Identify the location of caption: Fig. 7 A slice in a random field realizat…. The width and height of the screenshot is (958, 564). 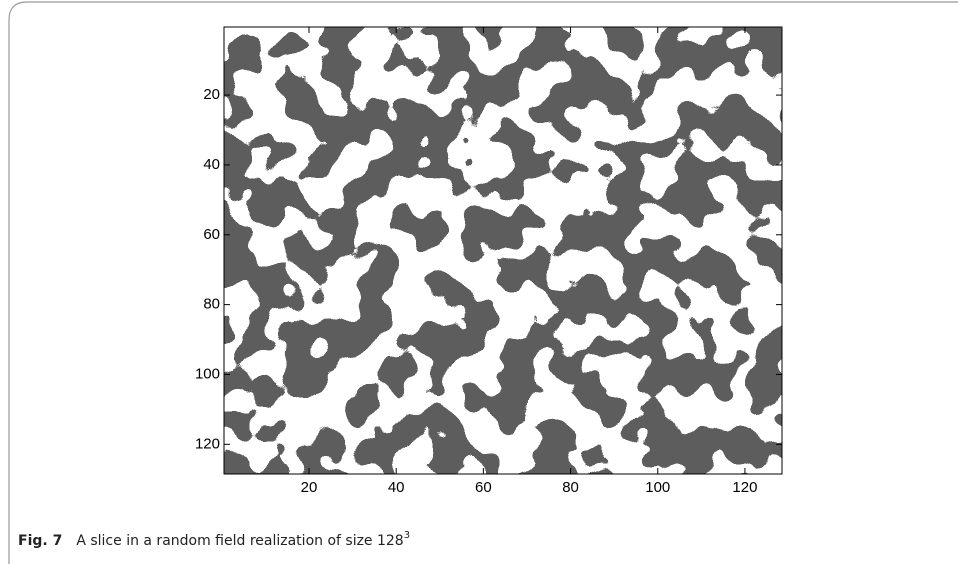
(214, 539).